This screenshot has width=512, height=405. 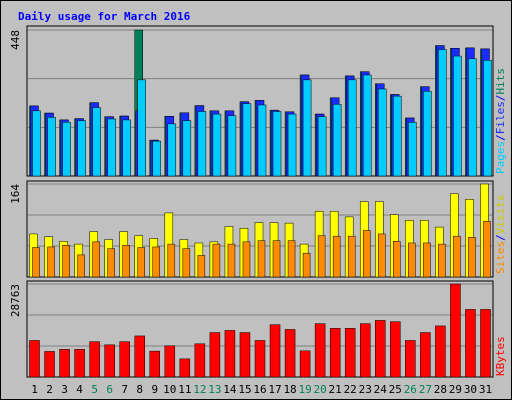 What do you see at coordinates (440, 389) in the screenshot?
I see `x-tick-label-day-28: 28` at bounding box center [440, 389].